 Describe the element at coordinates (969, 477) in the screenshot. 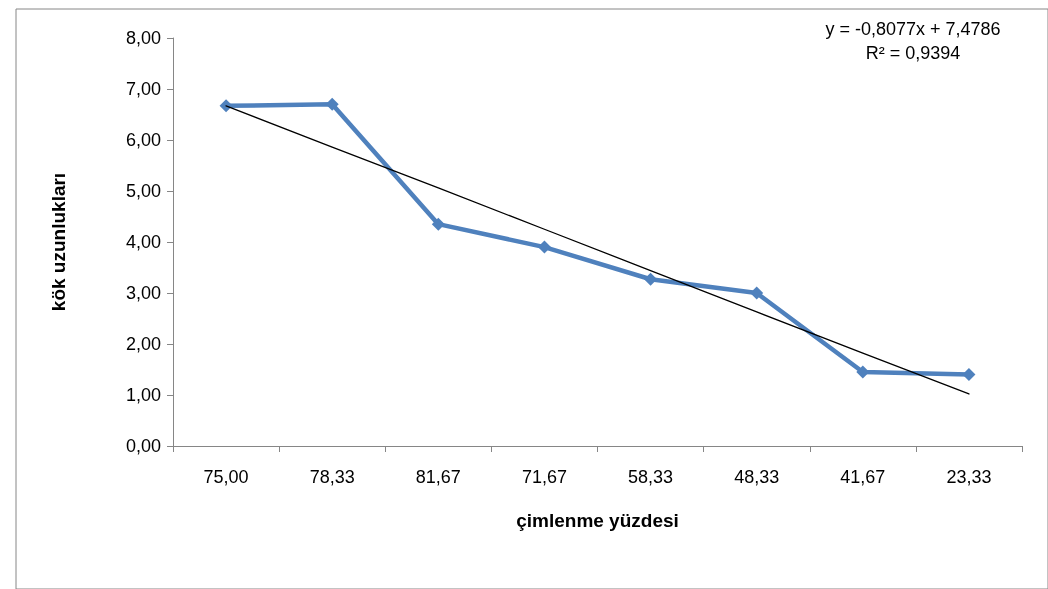

I see `x-tick-label: 23,33` at that location.